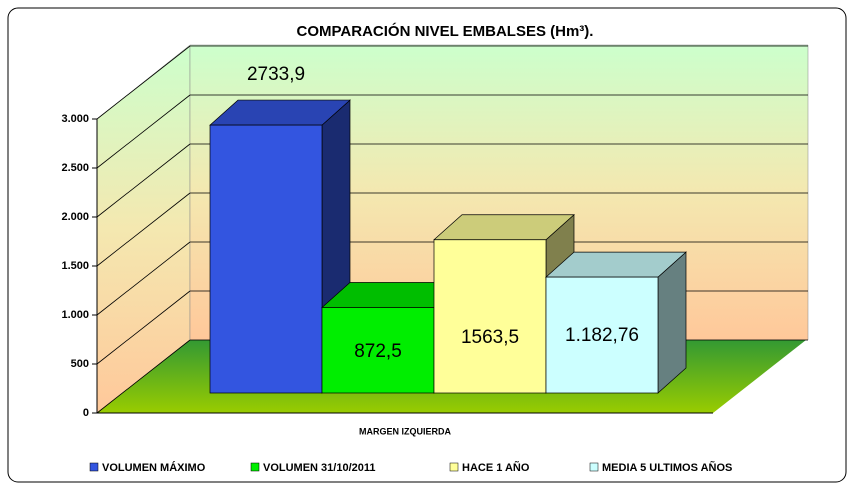 Image resolution: width=854 pixels, height=488 pixels. I want to click on y-tick-label: 3.000, so click(75, 119).